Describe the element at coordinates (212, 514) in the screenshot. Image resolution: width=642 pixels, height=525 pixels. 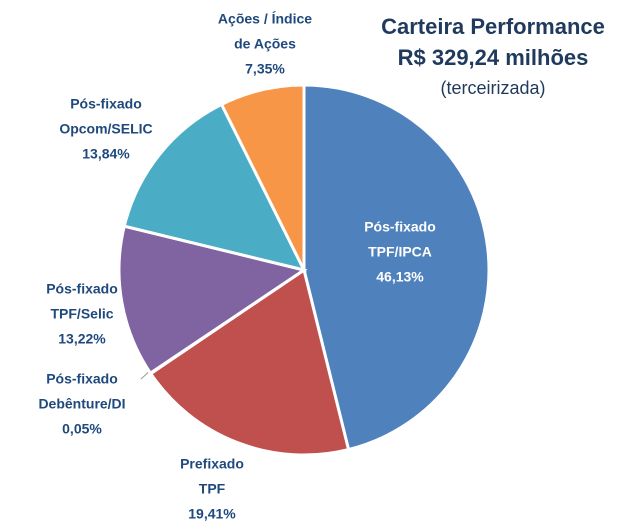
I see `value-label: 19,41%` at that location.